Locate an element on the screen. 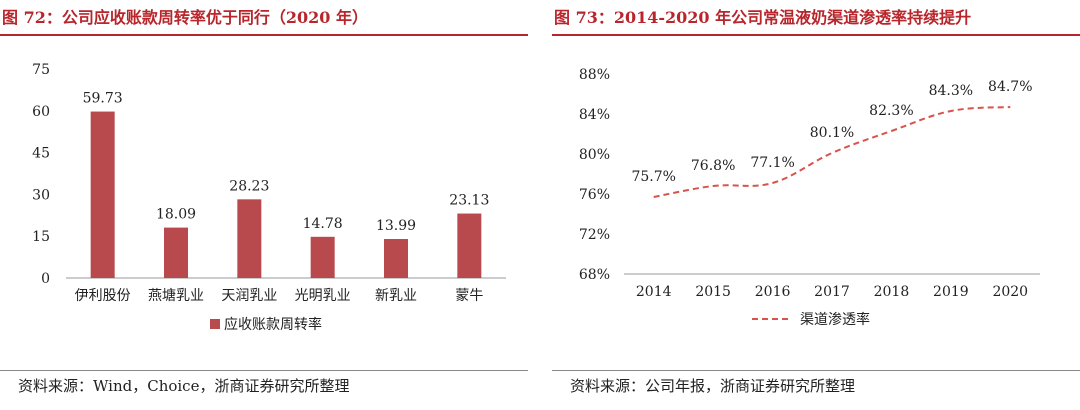 Image resolution: width=1080 pixels, height=410 pixels. bar-data-label: 28.23 is located at coordinates (249, 186).